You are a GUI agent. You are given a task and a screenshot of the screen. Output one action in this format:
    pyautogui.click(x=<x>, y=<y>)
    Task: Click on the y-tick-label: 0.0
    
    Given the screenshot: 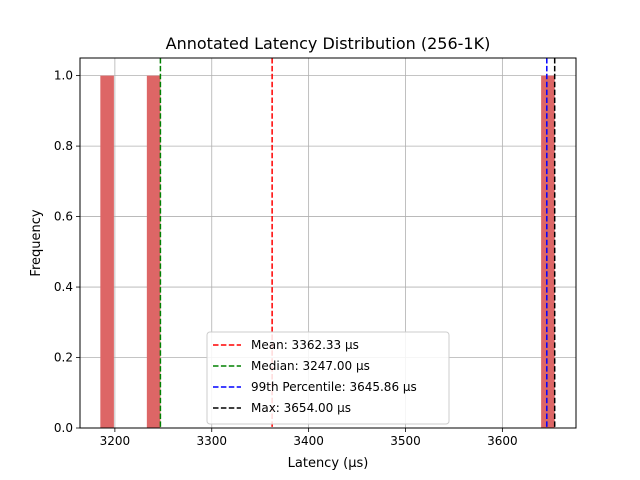 What is the action you would take?
    pyautogui.click(x=63, y=428)
    